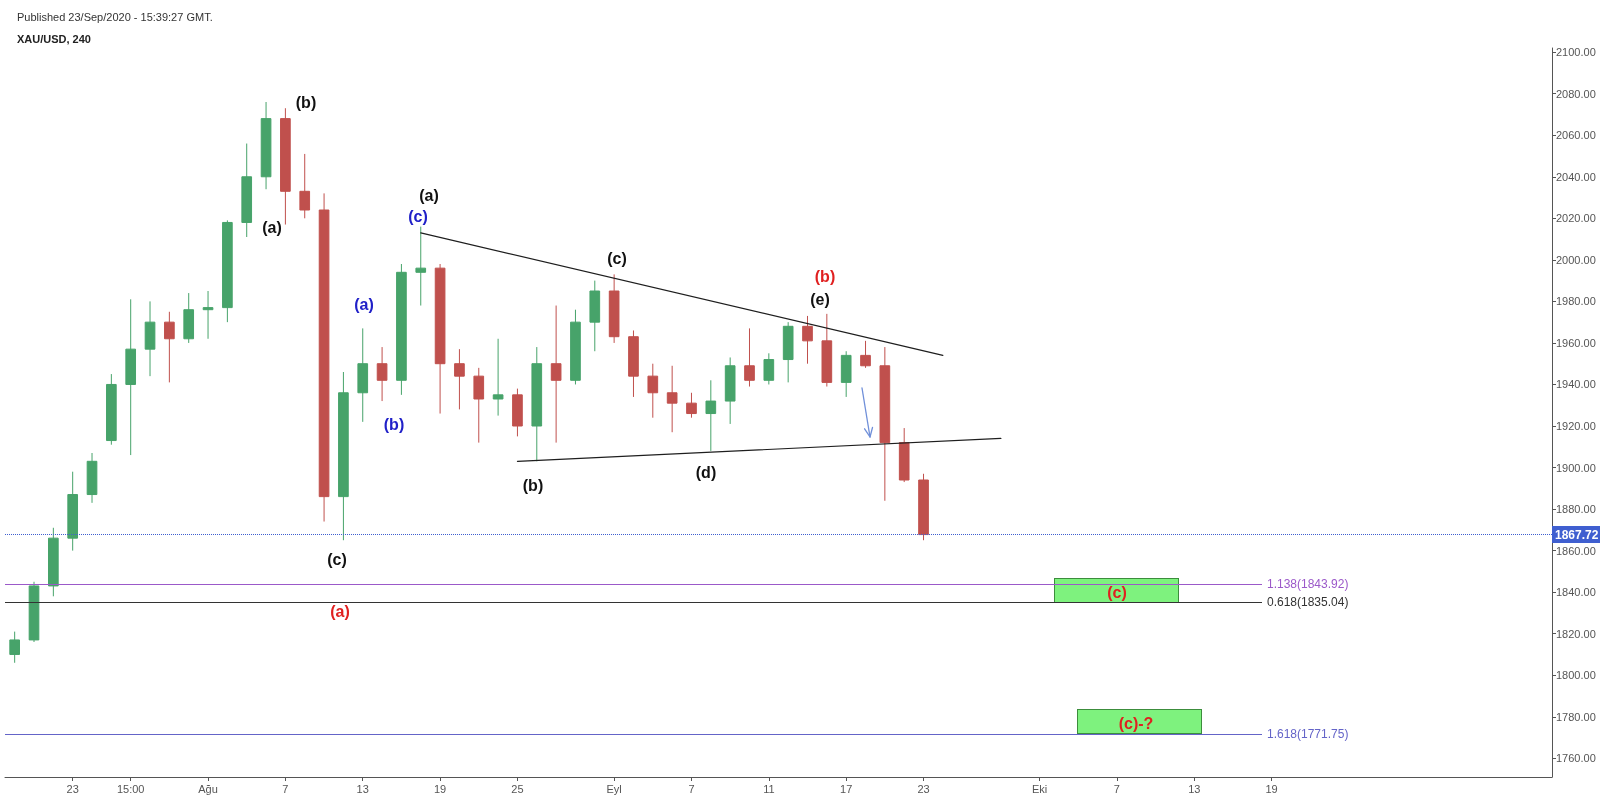  What do you see at coordinates (1308, 733) in the screenshot?
I see `ref-line-label: 1.618(1771.75)` at bounding box center [1308, 733].